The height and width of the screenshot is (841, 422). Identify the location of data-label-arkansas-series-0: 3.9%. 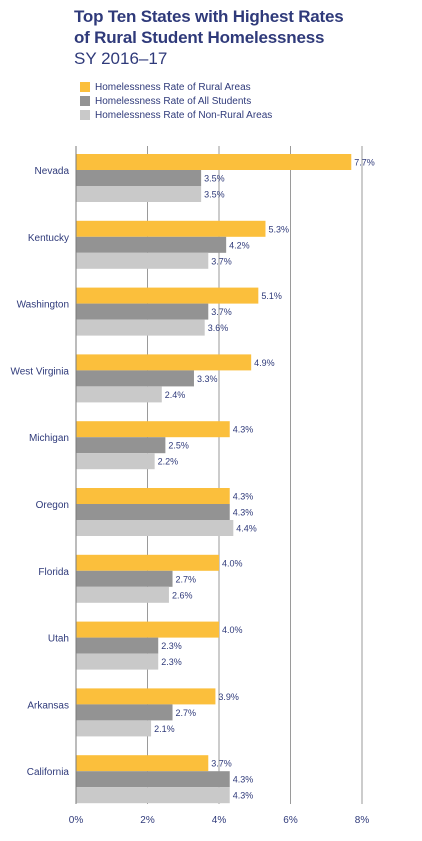
(228, 697).